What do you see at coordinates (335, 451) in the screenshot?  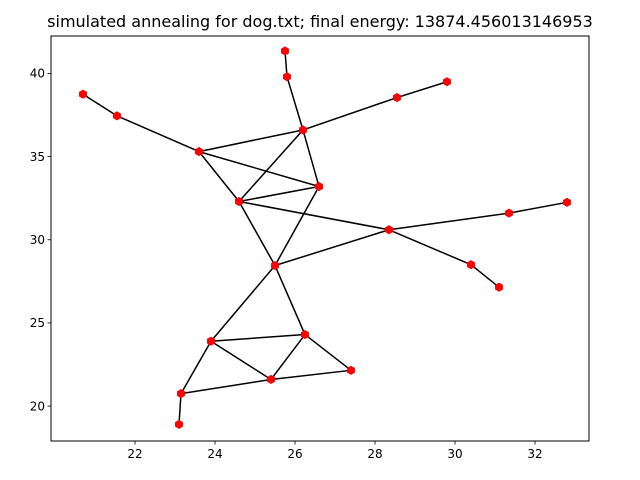 I see `x-axis: 22 24 26 28 30 32` at bounding box center [335, 451].